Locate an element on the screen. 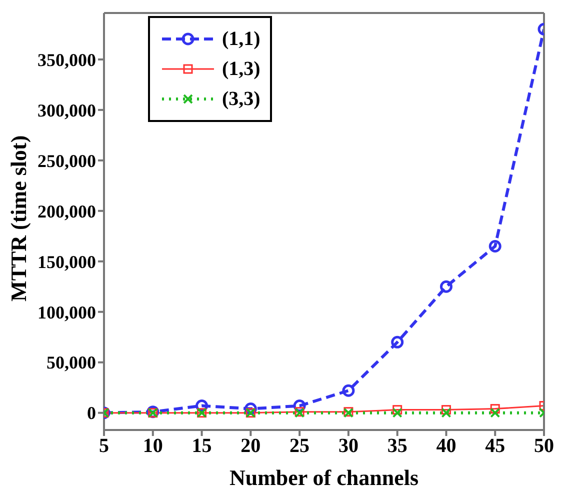 The height and width of the screenshot is (503, 562). y-tick-label: 50,000 is located at coordinates (71, 362).